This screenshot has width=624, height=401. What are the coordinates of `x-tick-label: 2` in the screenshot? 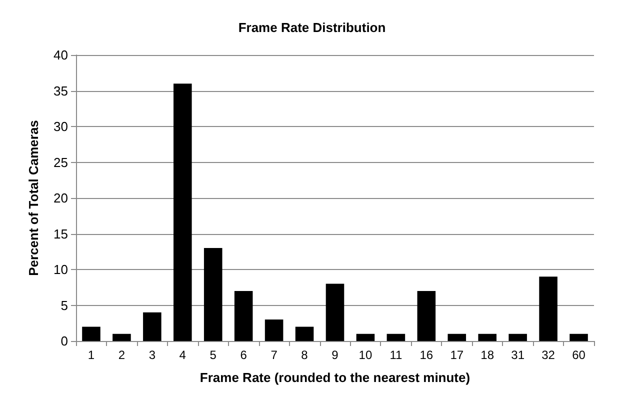 It's located at (122, 355).